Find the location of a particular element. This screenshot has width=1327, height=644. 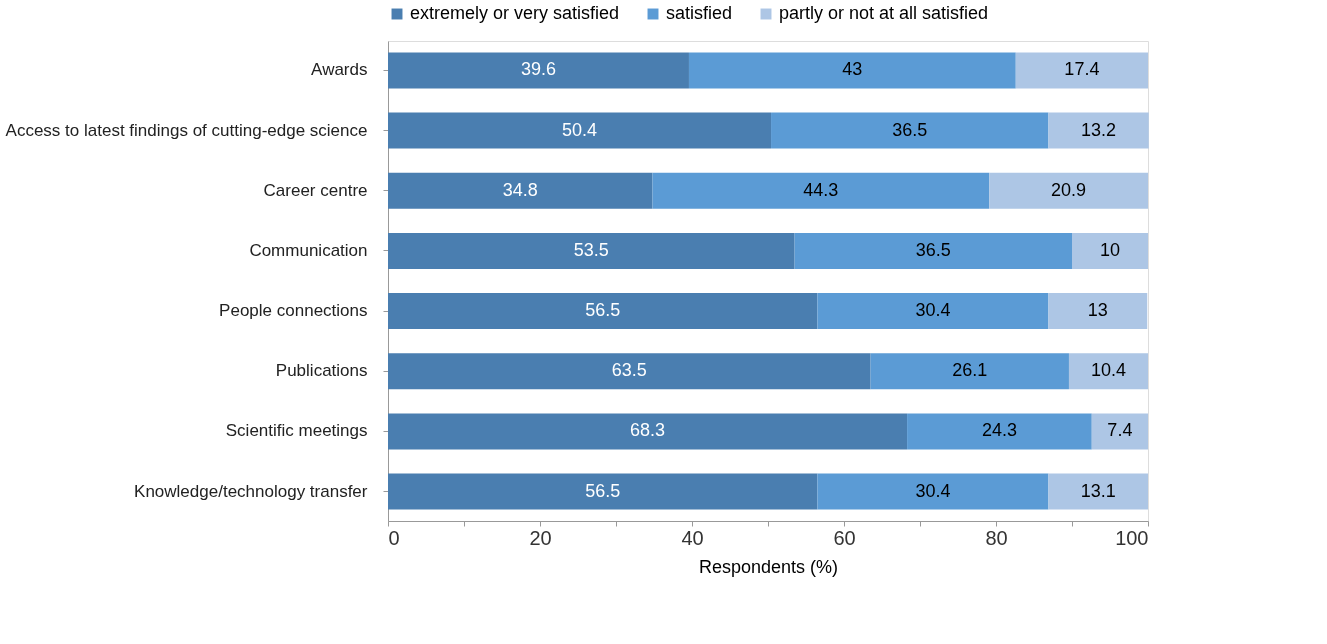

data-label: 10.4 is located at coordinates (1108, 370).